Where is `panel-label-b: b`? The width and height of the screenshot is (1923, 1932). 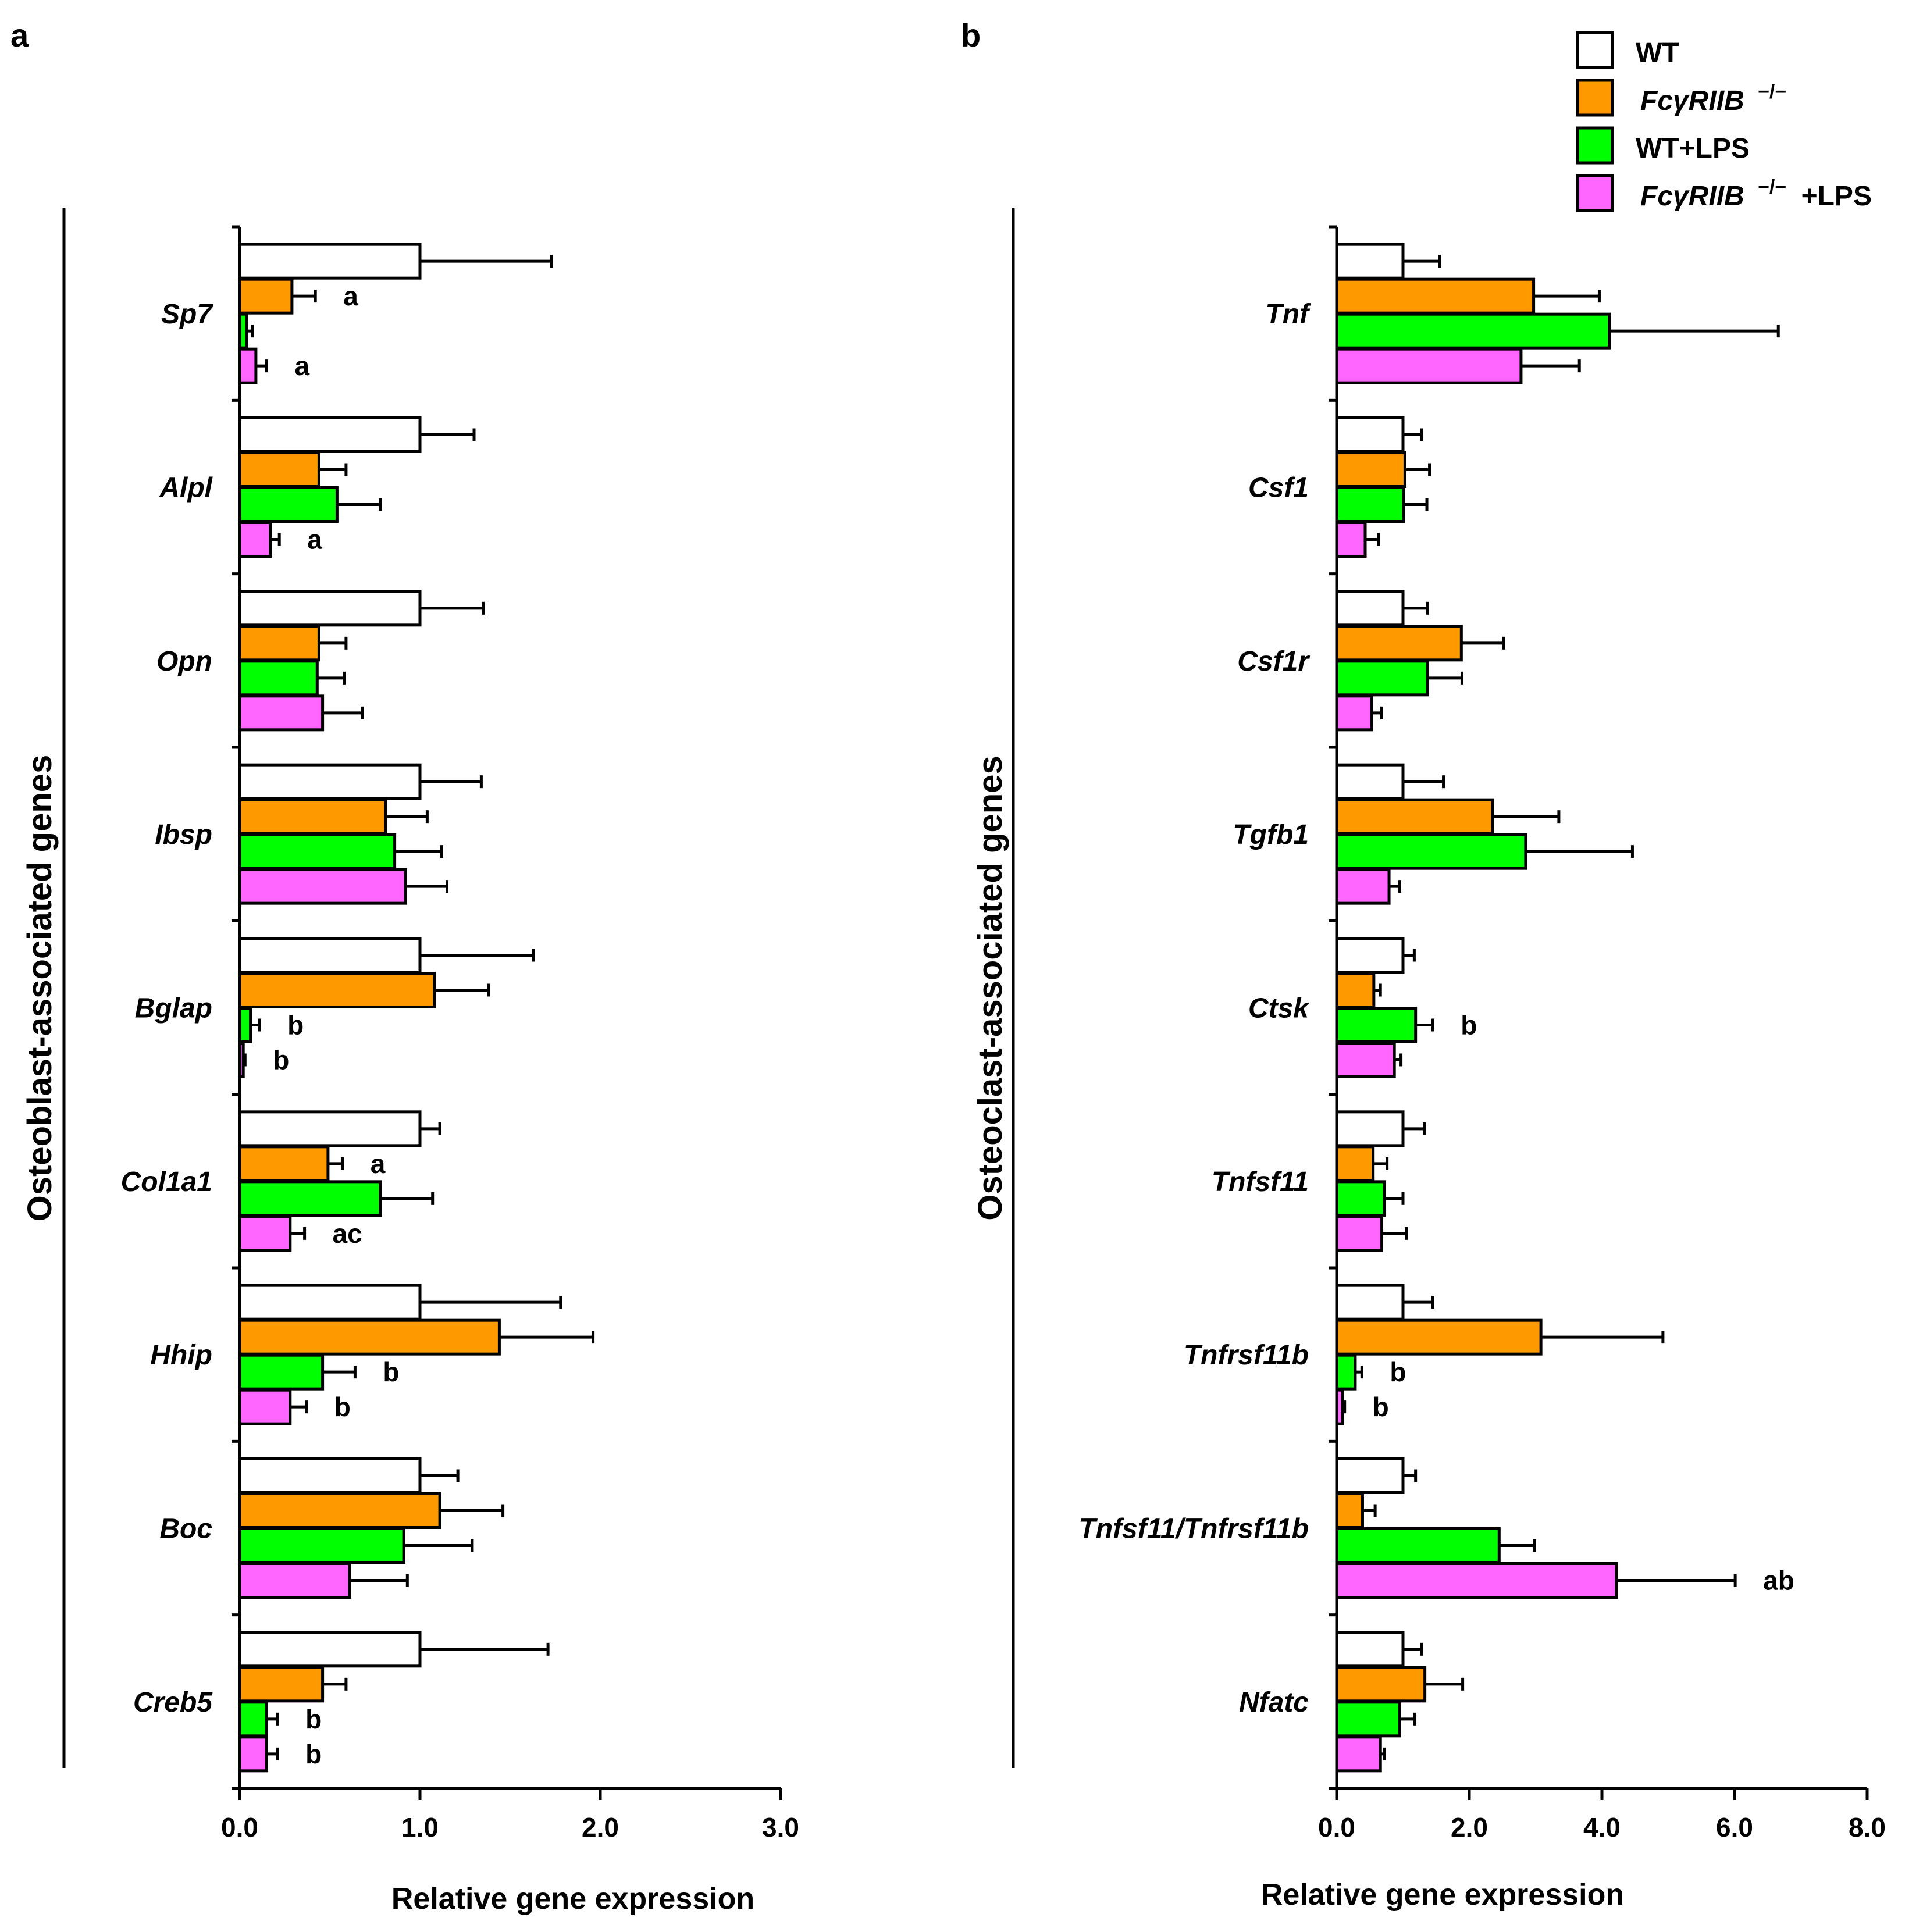
panel-label-b: b is located at coordinates (971, 35).